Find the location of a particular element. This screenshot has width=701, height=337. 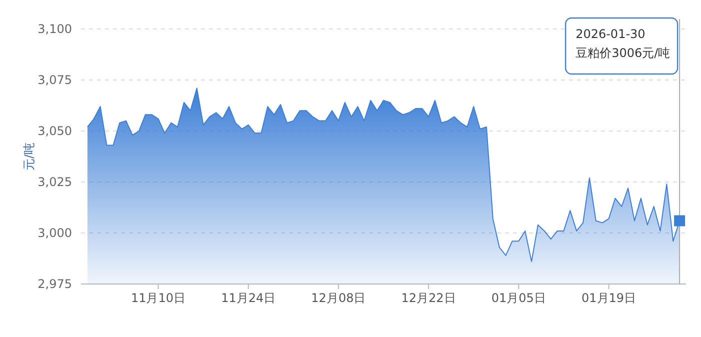

y-tick-label: 3,050 is located at coordinates (55, 131).